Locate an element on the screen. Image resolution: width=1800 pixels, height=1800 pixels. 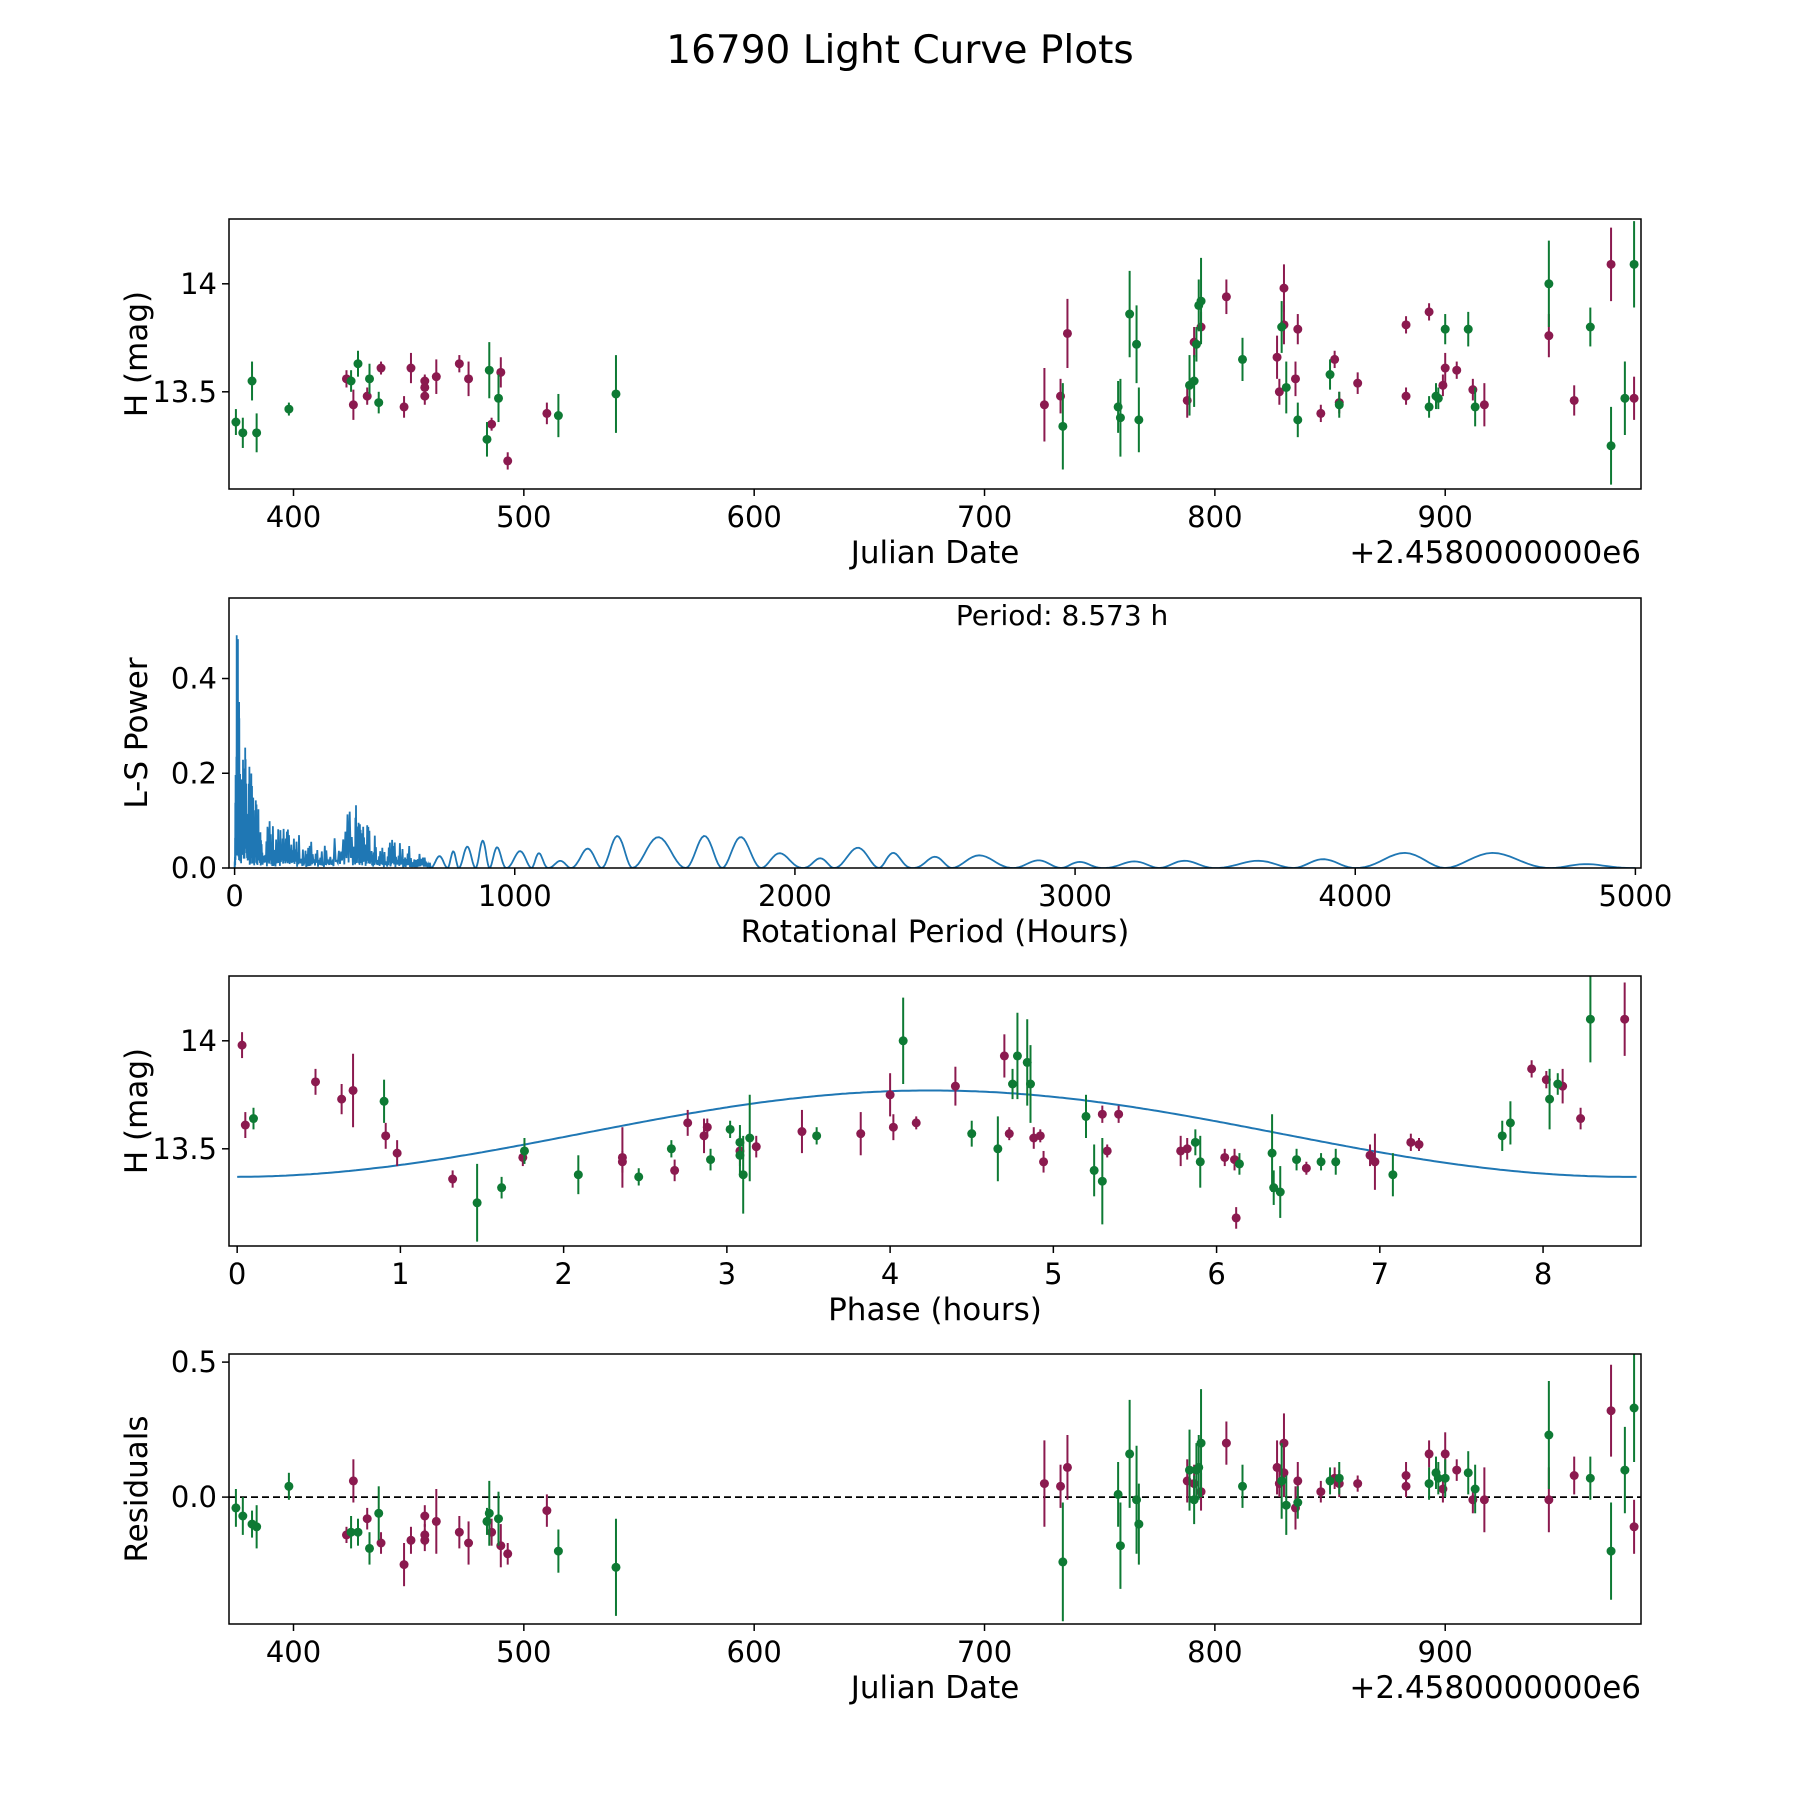
y-tick-label: 0.0 is located at coordinates (194, 868).